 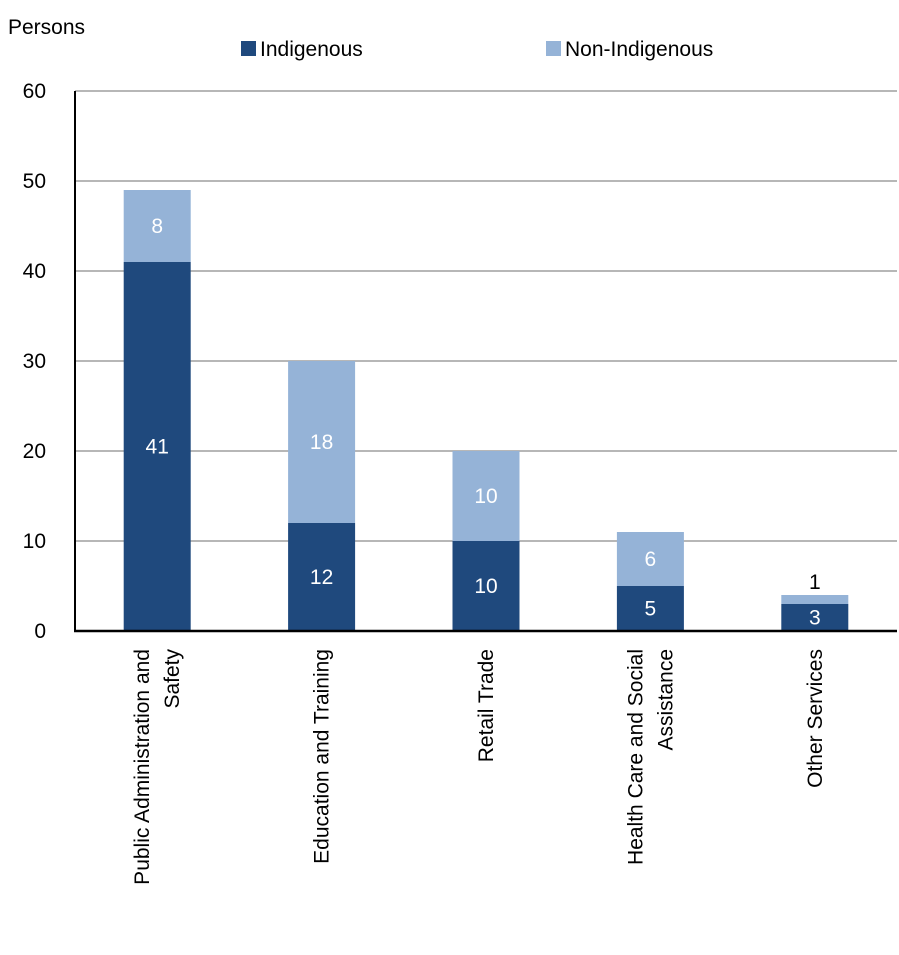 I want to click on category-label: Health Care and Social Assistance, so click(x=650, y=757).